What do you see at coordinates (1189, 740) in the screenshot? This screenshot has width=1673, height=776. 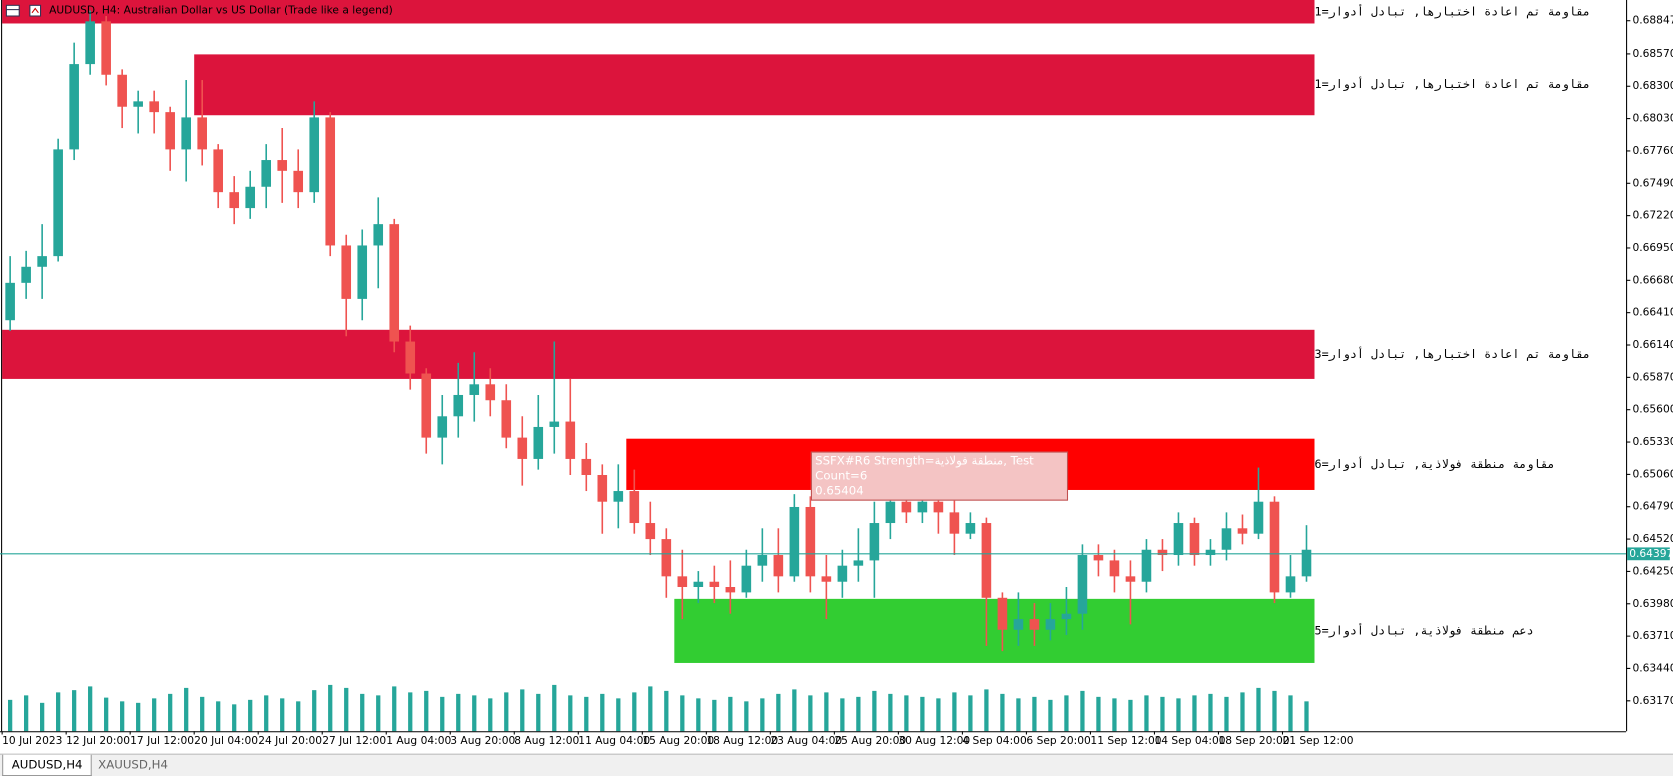 I see `x-tick-label: 14 Sep 04:00` at bounding box center [1189, 740].